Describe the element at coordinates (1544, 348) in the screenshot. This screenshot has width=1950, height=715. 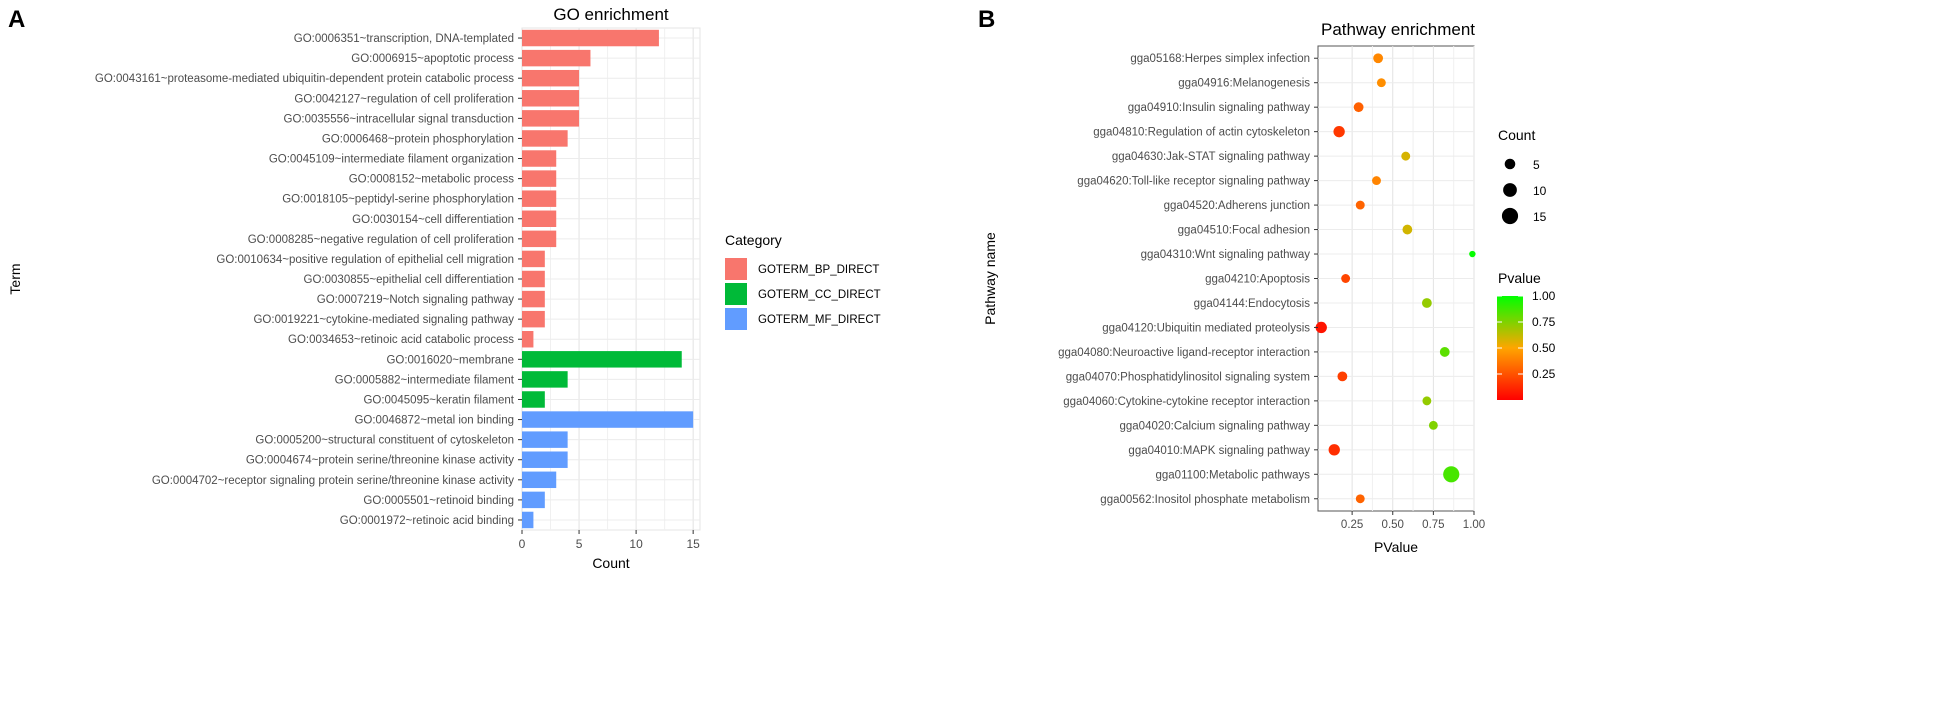
I see `color-legend-label: 0.50` at that location.